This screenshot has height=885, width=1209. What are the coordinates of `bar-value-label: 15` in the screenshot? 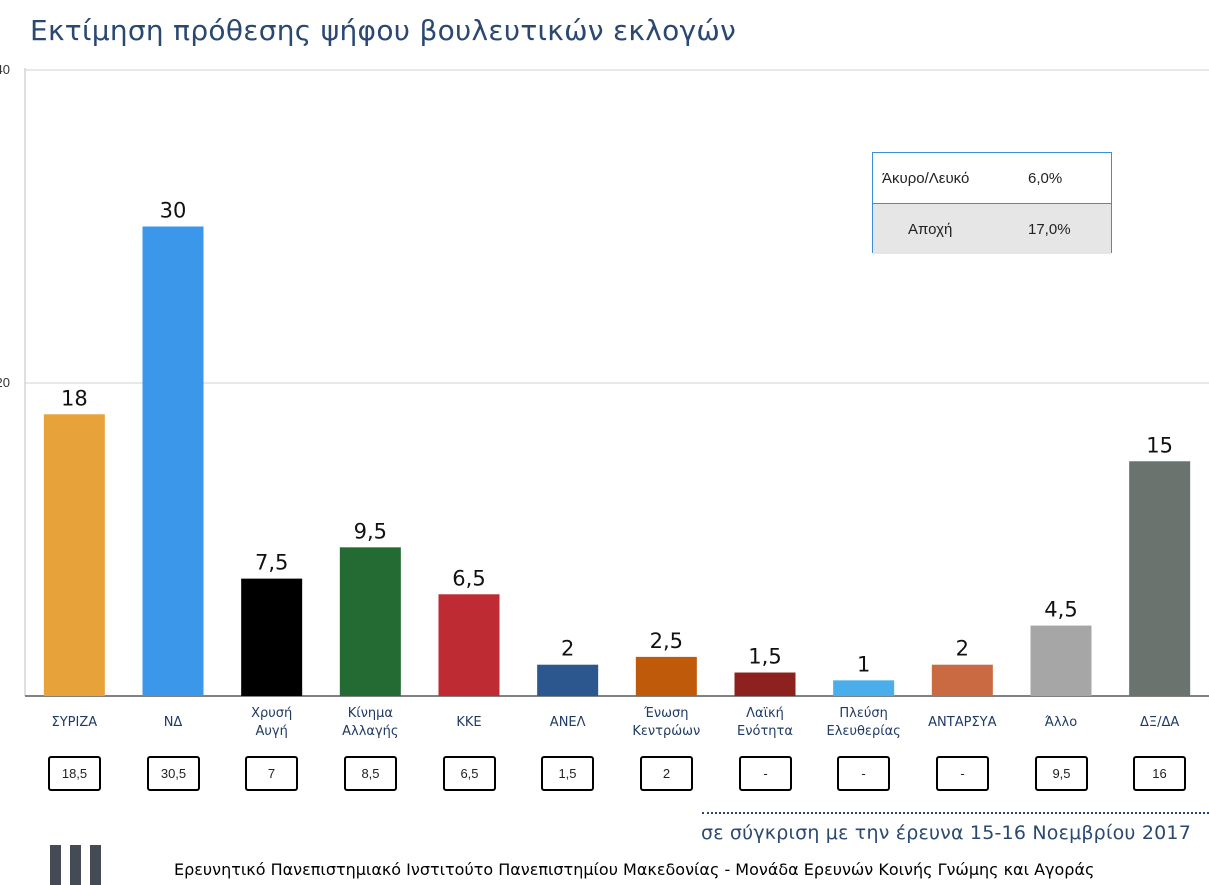 It's located at (1159, 445).